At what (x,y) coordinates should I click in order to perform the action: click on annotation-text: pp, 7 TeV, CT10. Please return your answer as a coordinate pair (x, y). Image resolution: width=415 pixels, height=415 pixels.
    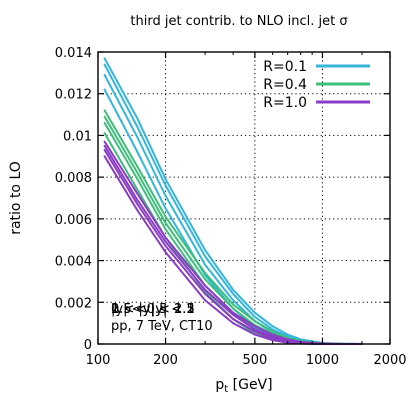
    Looking at the image, I should click on (162, 326).